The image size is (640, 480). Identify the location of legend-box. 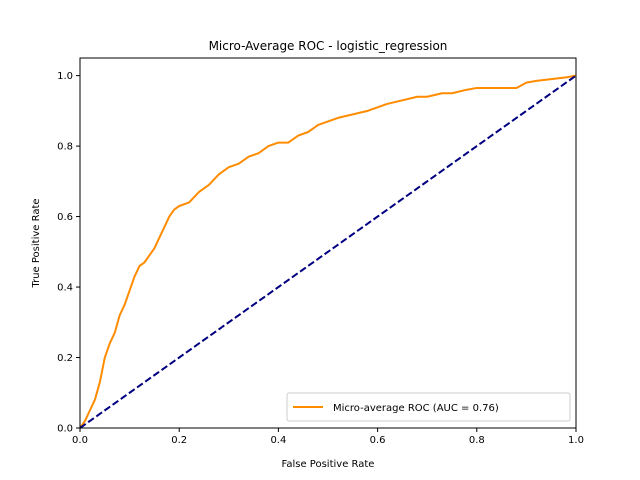
(428, 407).